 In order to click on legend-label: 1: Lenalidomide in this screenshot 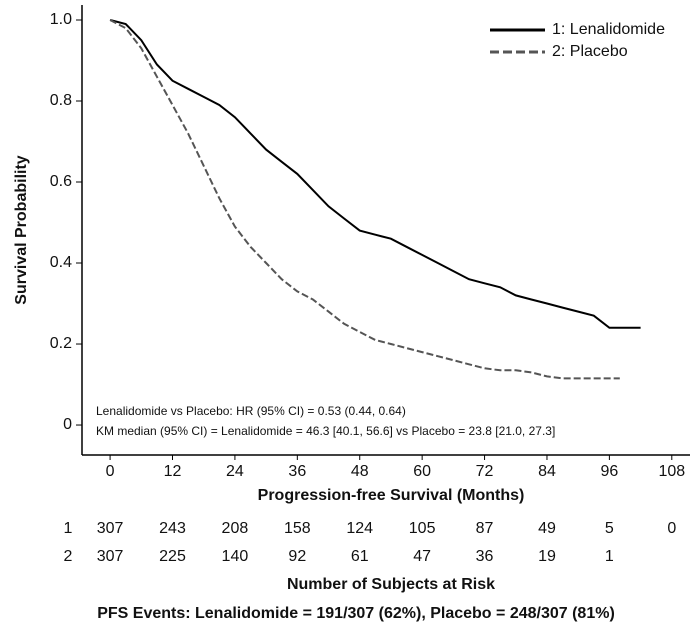, I will do `click(608, 29)`.